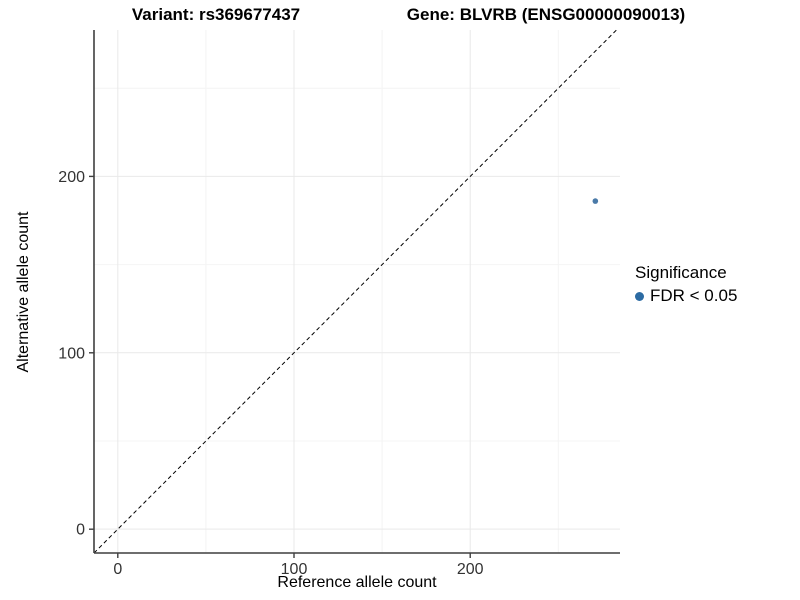 This screenshot has height=600, width=800. Describe the element at coordinates (546, 14) in the screenshot. I see `plot-title-gene: Gene: BLVRB (ENSG00000090013)` at that location.